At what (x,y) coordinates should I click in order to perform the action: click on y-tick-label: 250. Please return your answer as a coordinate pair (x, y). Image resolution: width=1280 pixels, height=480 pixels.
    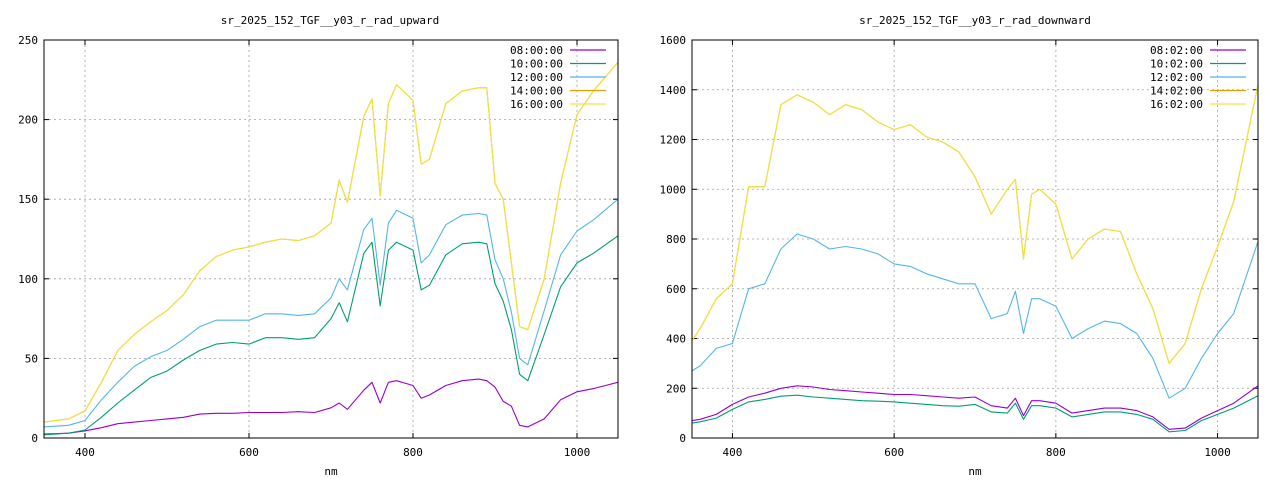
    Looking at the image, I should click on (28, 40).